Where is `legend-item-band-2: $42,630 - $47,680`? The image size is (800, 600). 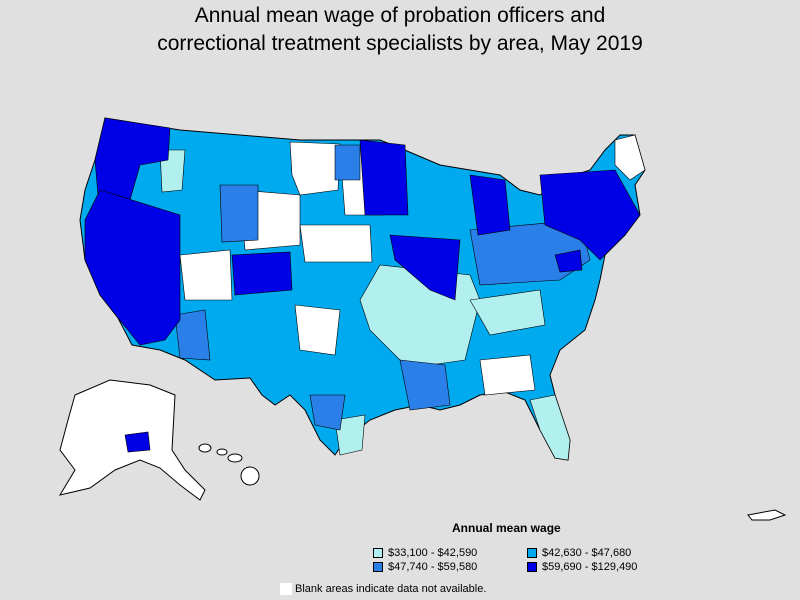
legend-item-band-2: $42,630 - $47,680 is located at coordinates (579, 553).